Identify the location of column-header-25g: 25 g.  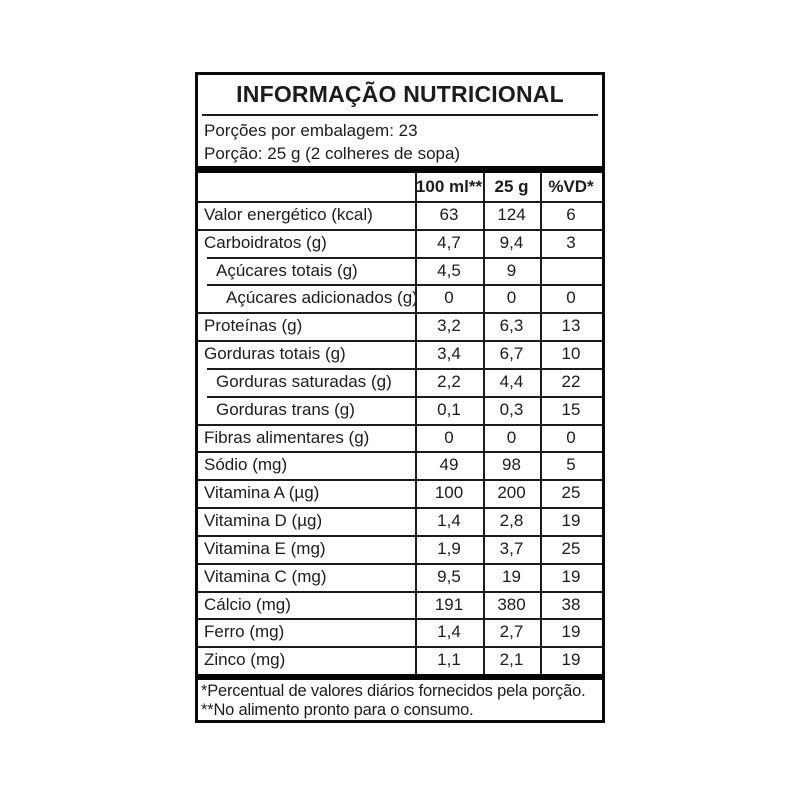
(511, 186).